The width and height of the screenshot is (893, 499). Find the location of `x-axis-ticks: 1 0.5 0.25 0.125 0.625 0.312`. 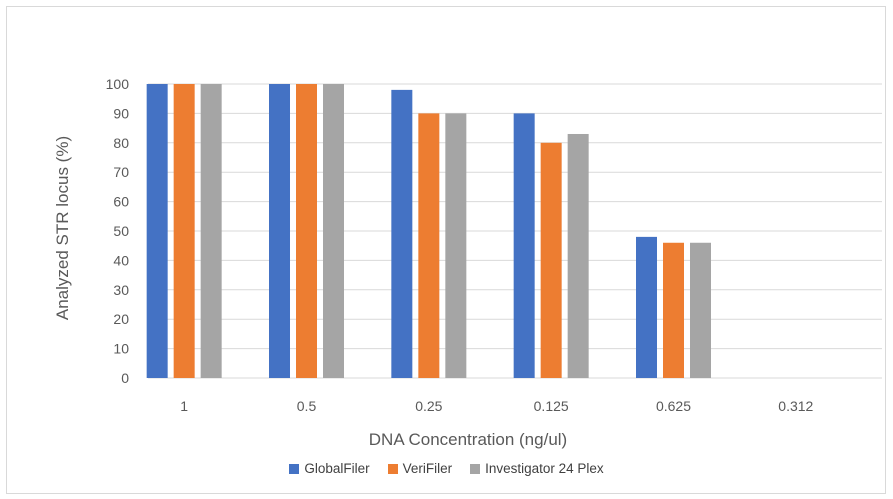

x-axis-ticks: 1 0.5 0.25 0.125 0.625 0.312 is located at coordinates (496, 406).